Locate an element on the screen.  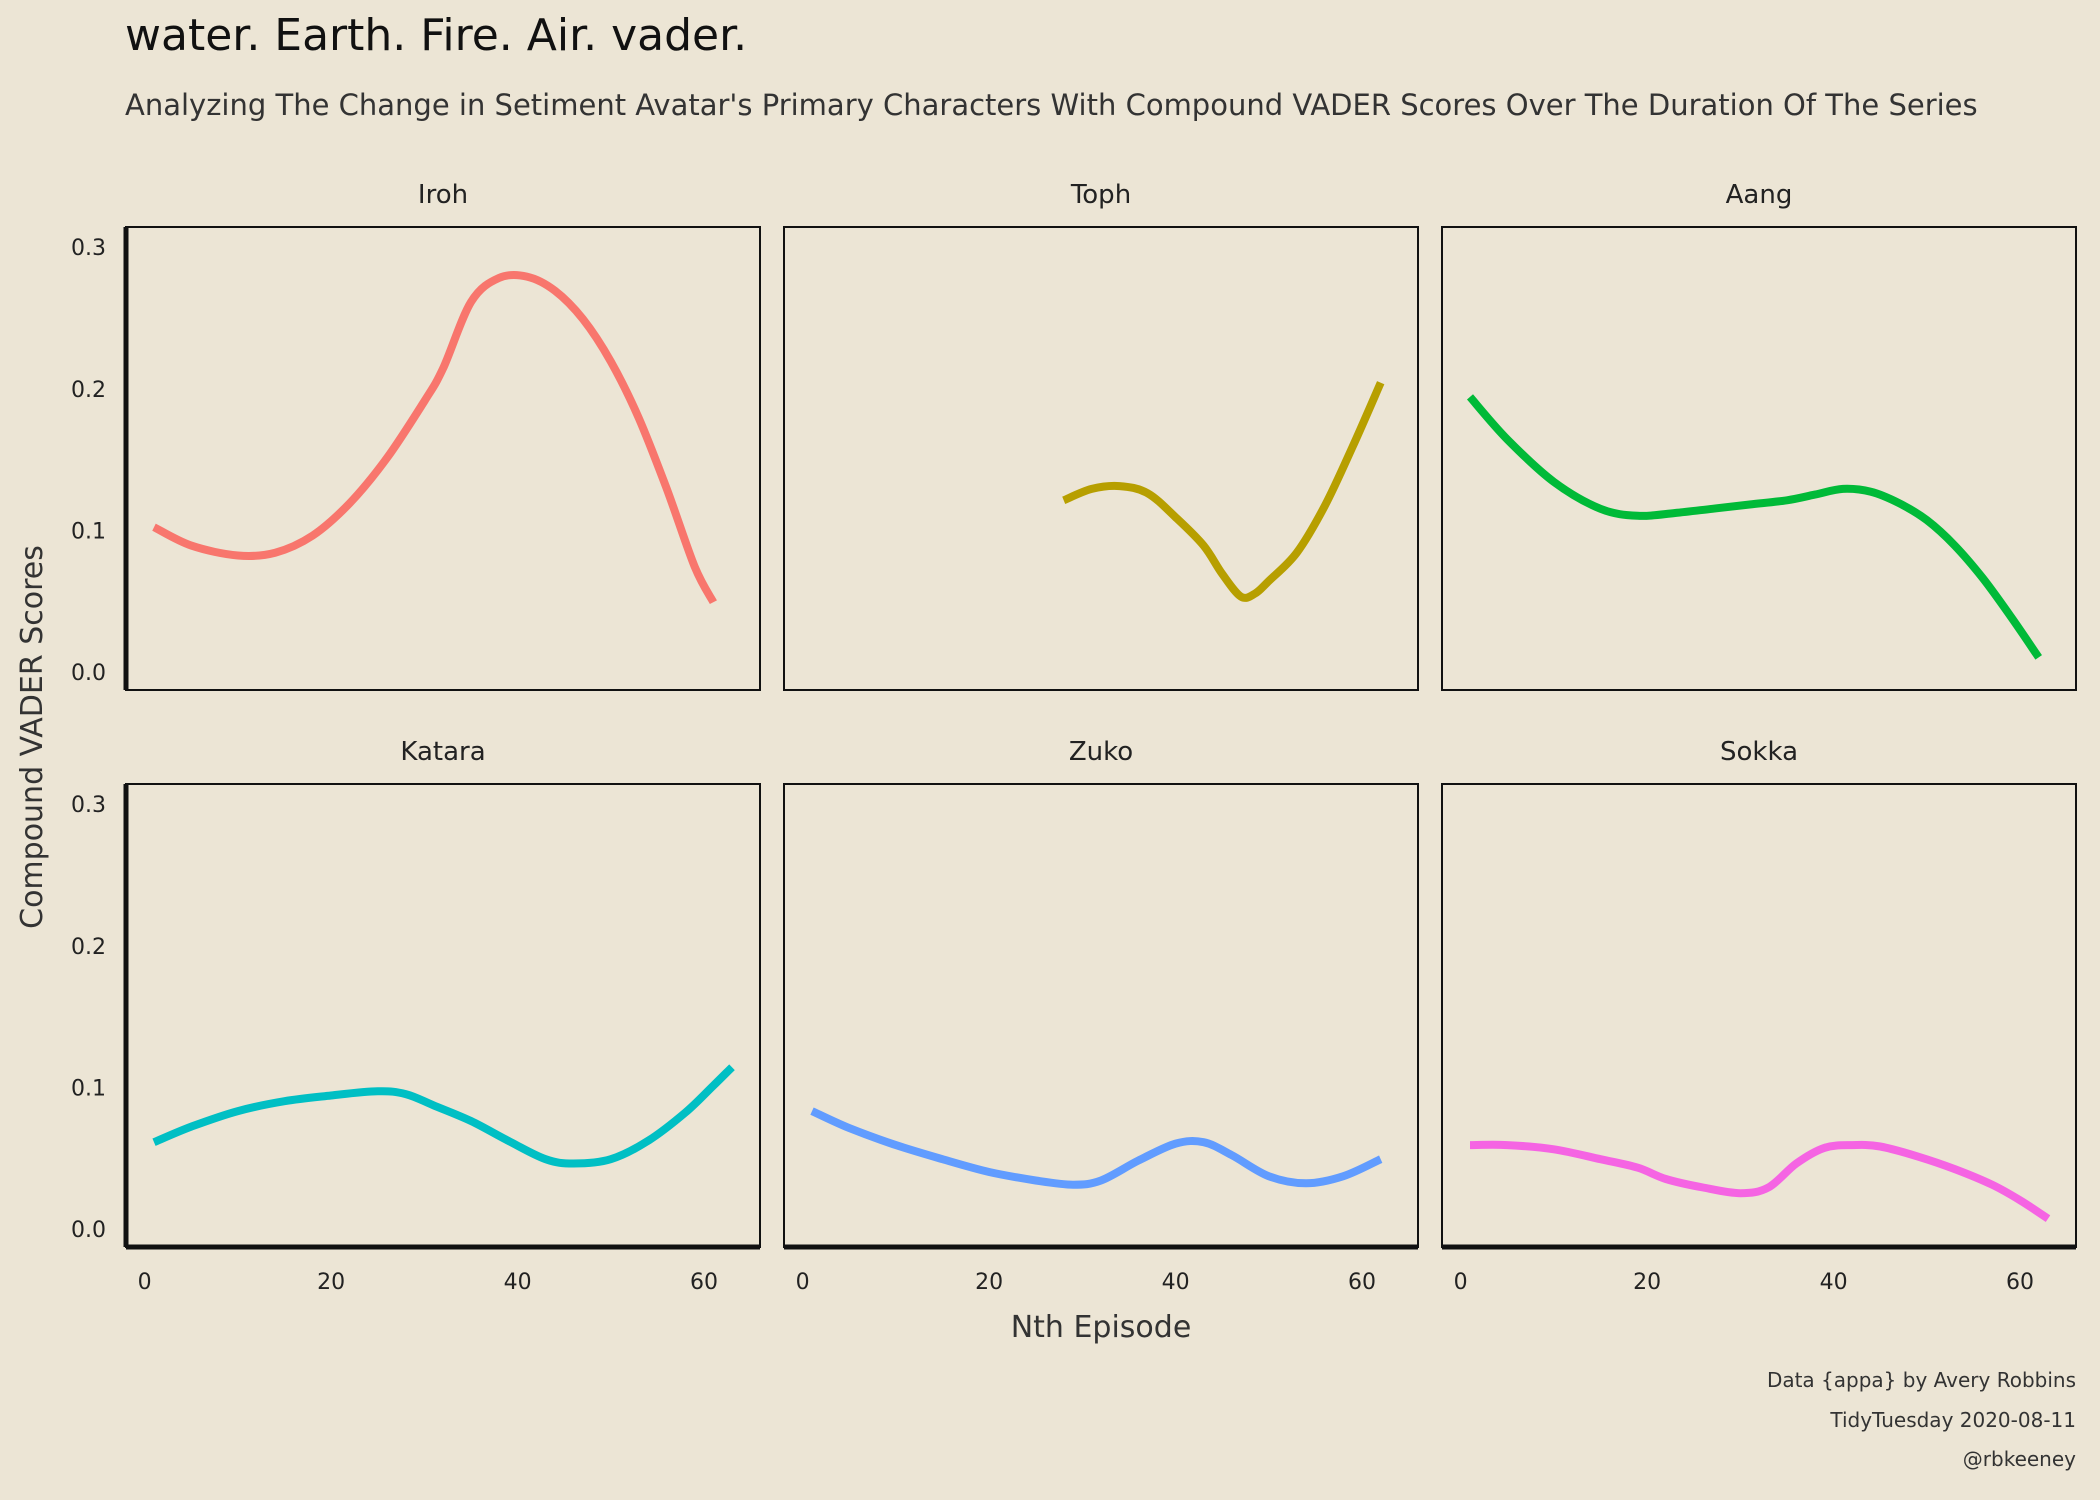
panel-frame-iroh is located at coordinates (443, 458).